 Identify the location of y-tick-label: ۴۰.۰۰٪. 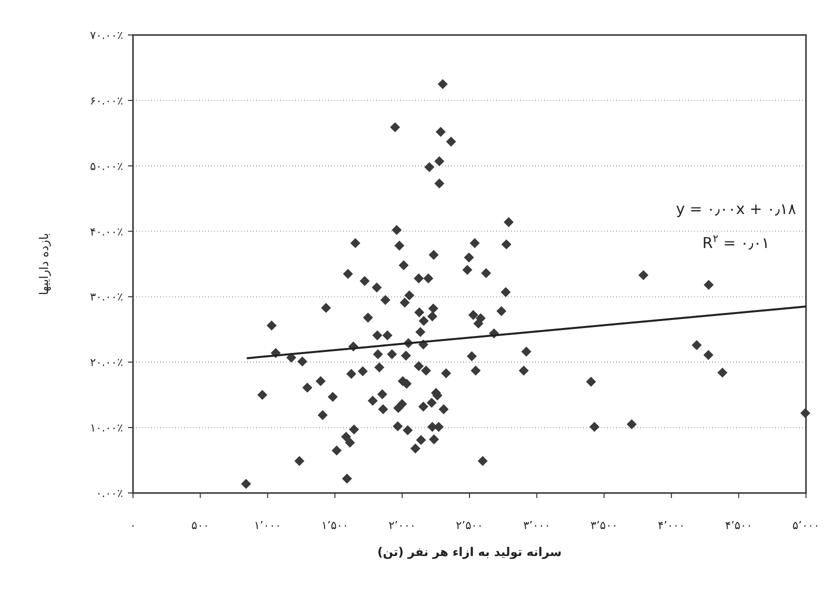
(107, 231).